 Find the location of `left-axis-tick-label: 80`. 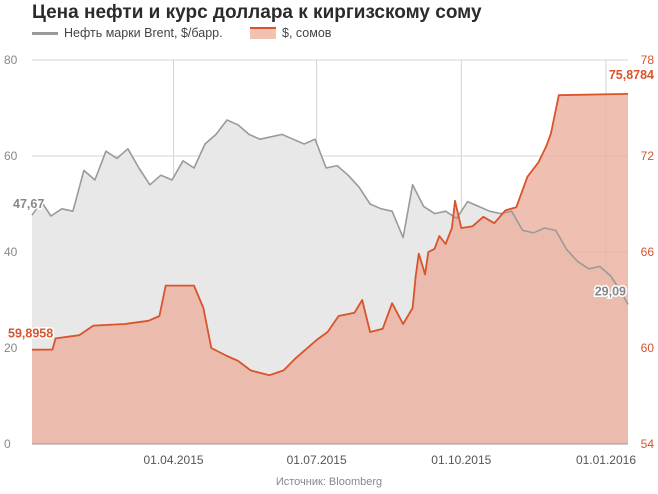

left-axis-tick-label: 80 is located at coordinates (11, 60).